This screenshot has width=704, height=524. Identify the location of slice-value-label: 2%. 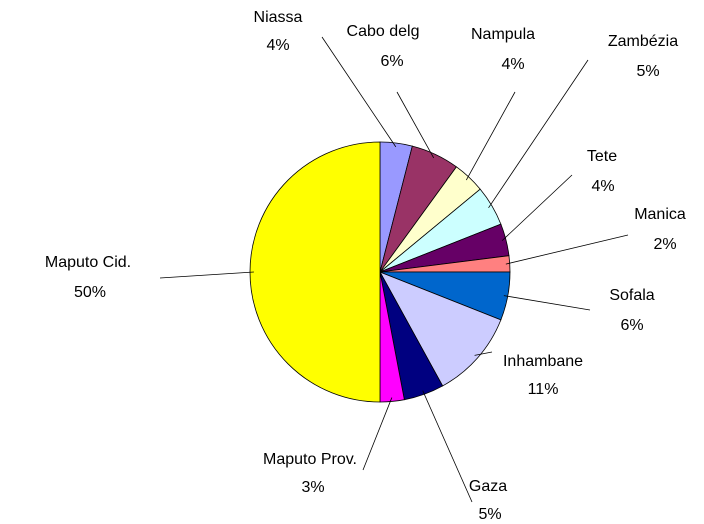
(664, 244).